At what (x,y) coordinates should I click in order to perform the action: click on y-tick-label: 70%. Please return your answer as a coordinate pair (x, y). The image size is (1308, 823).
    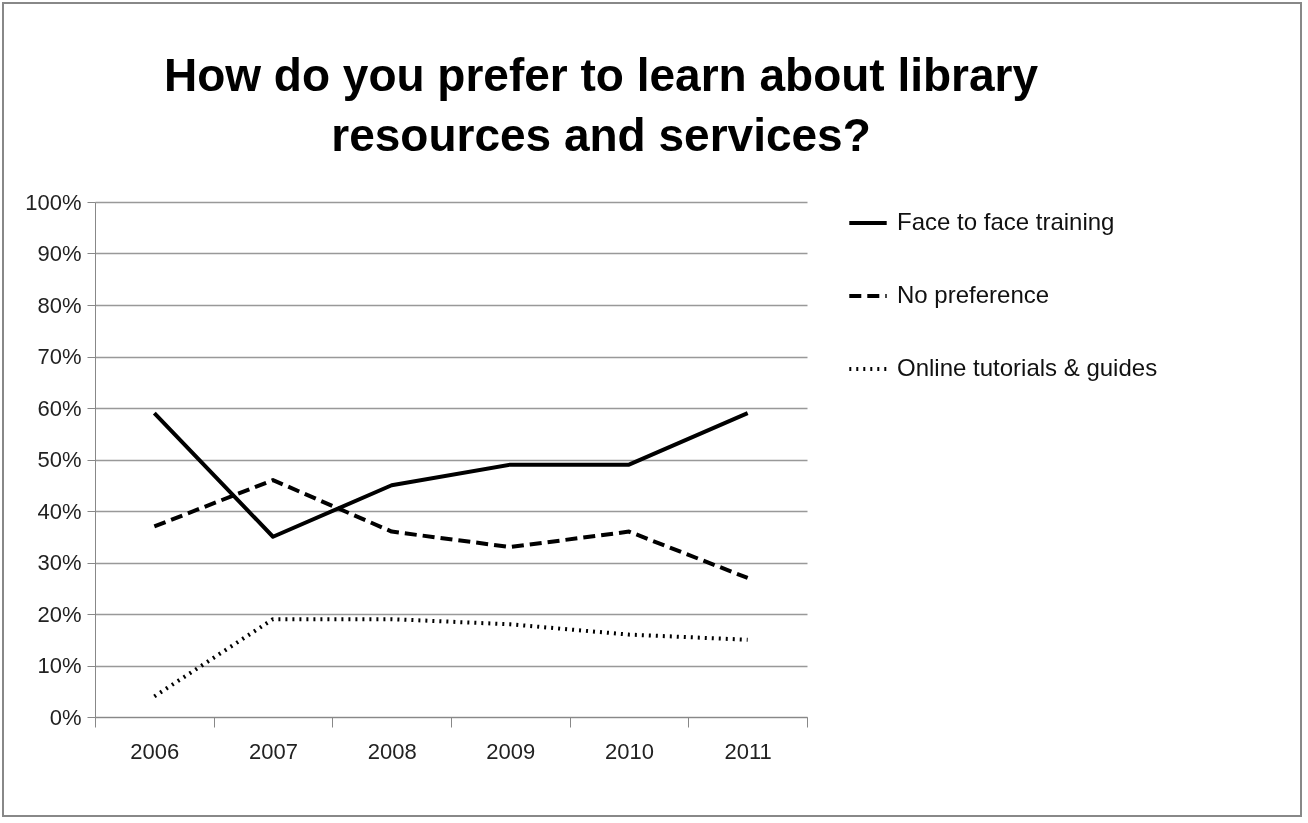
    Looking at the image, I should click on (59, 356).